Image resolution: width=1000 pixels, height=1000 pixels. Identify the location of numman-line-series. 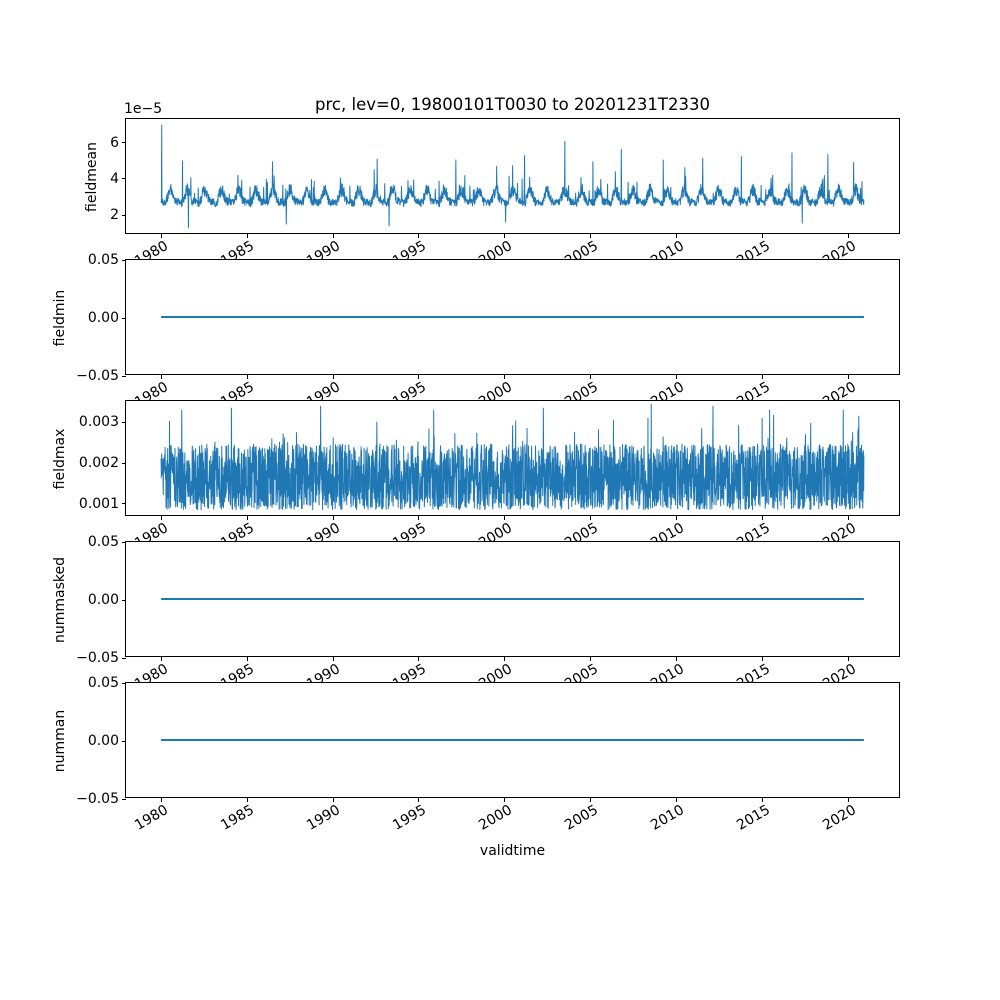
(512, 740).